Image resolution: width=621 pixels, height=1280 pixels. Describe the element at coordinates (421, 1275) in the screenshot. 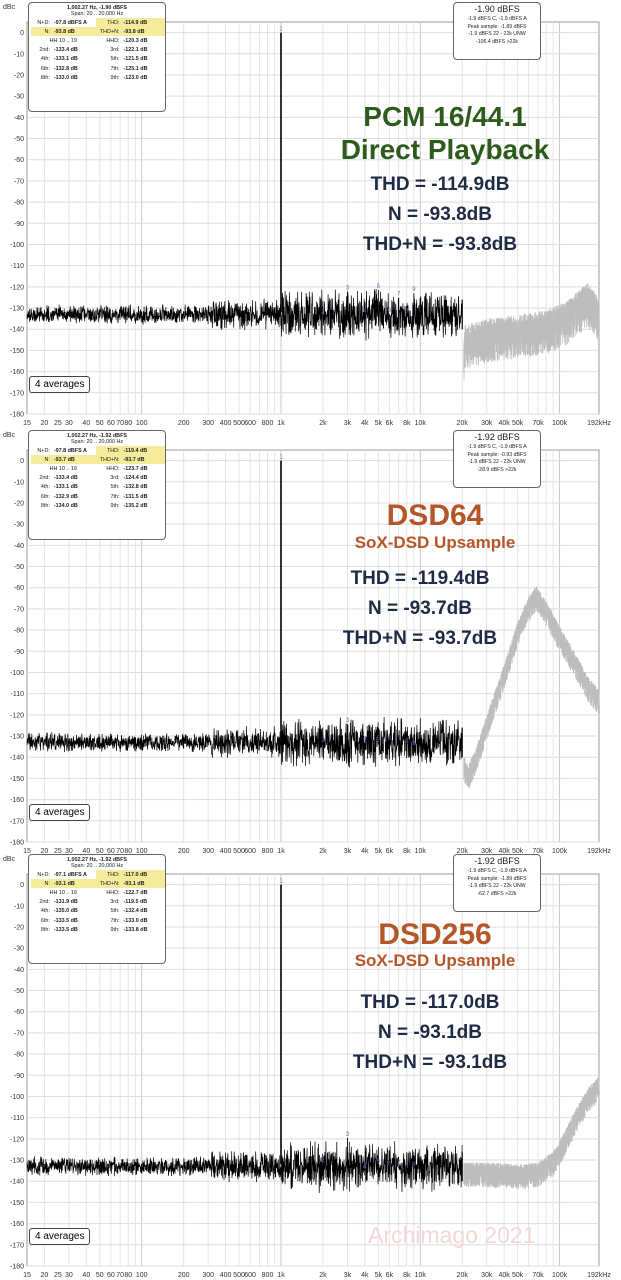

I see `dsd256-x-tick-label: 10k` at that location.